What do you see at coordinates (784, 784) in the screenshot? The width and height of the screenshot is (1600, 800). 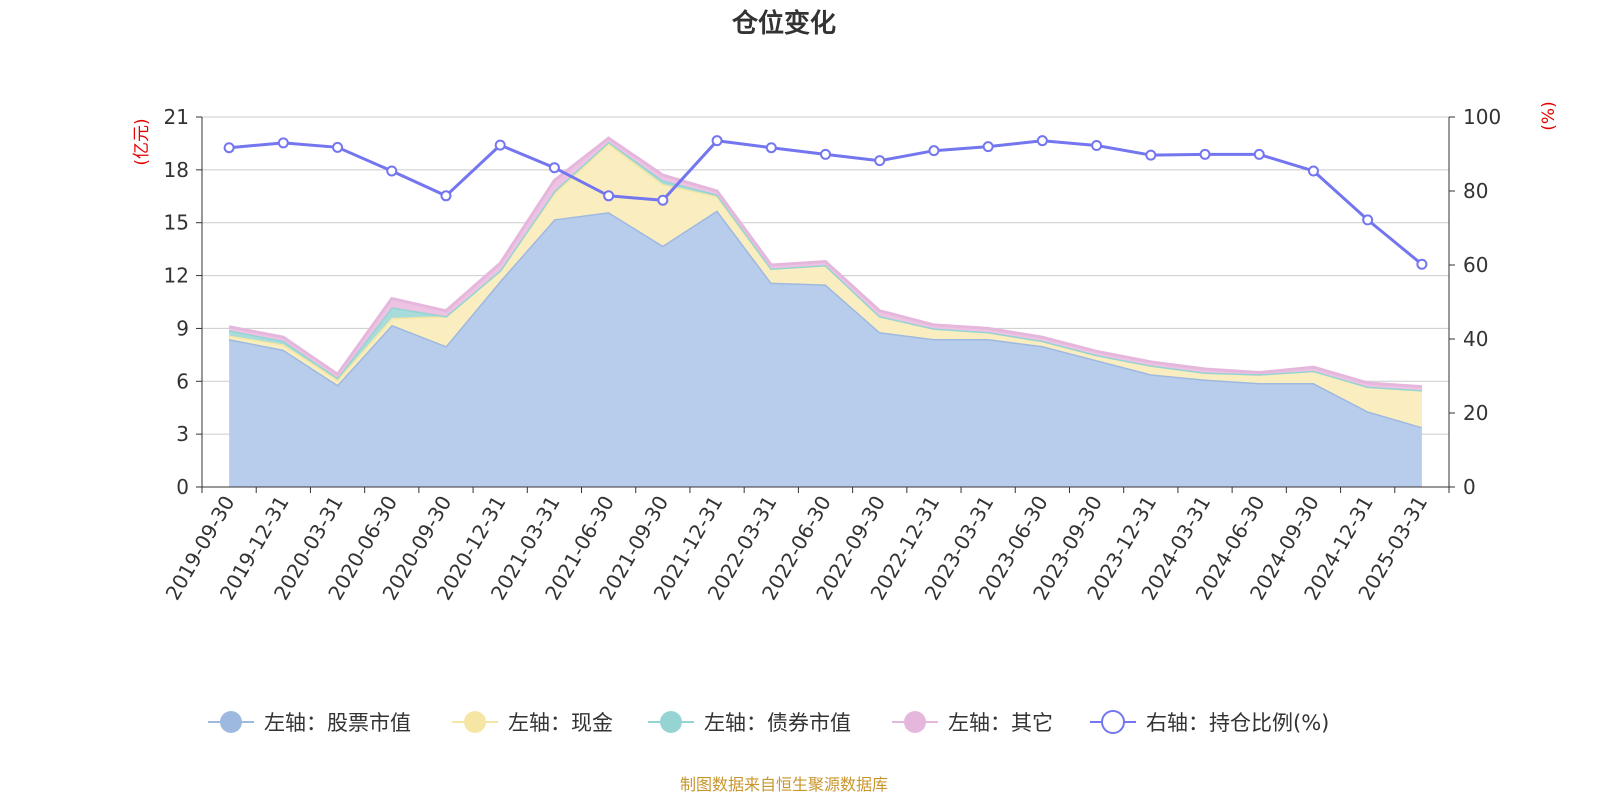 I see `source-note: 制图数据来自恒生聚源数据库` at bounding box center [784, 784].